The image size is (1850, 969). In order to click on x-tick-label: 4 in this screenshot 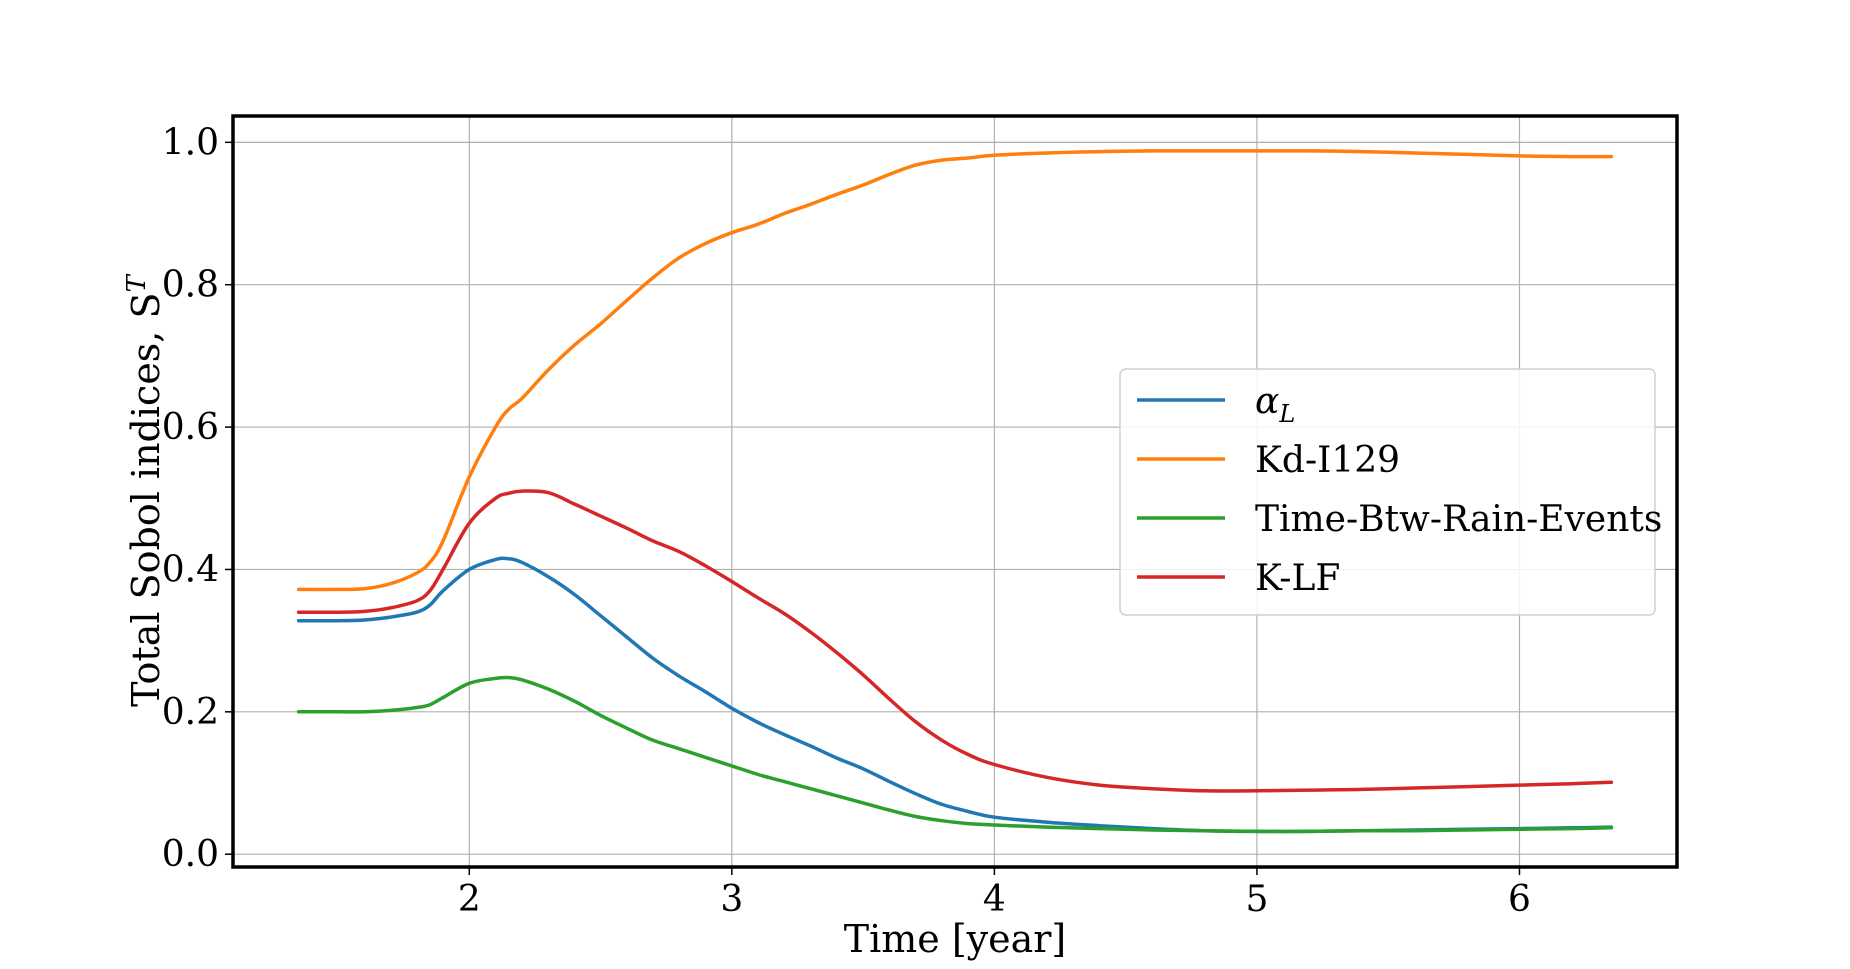, I will do `click(994, 899)`.